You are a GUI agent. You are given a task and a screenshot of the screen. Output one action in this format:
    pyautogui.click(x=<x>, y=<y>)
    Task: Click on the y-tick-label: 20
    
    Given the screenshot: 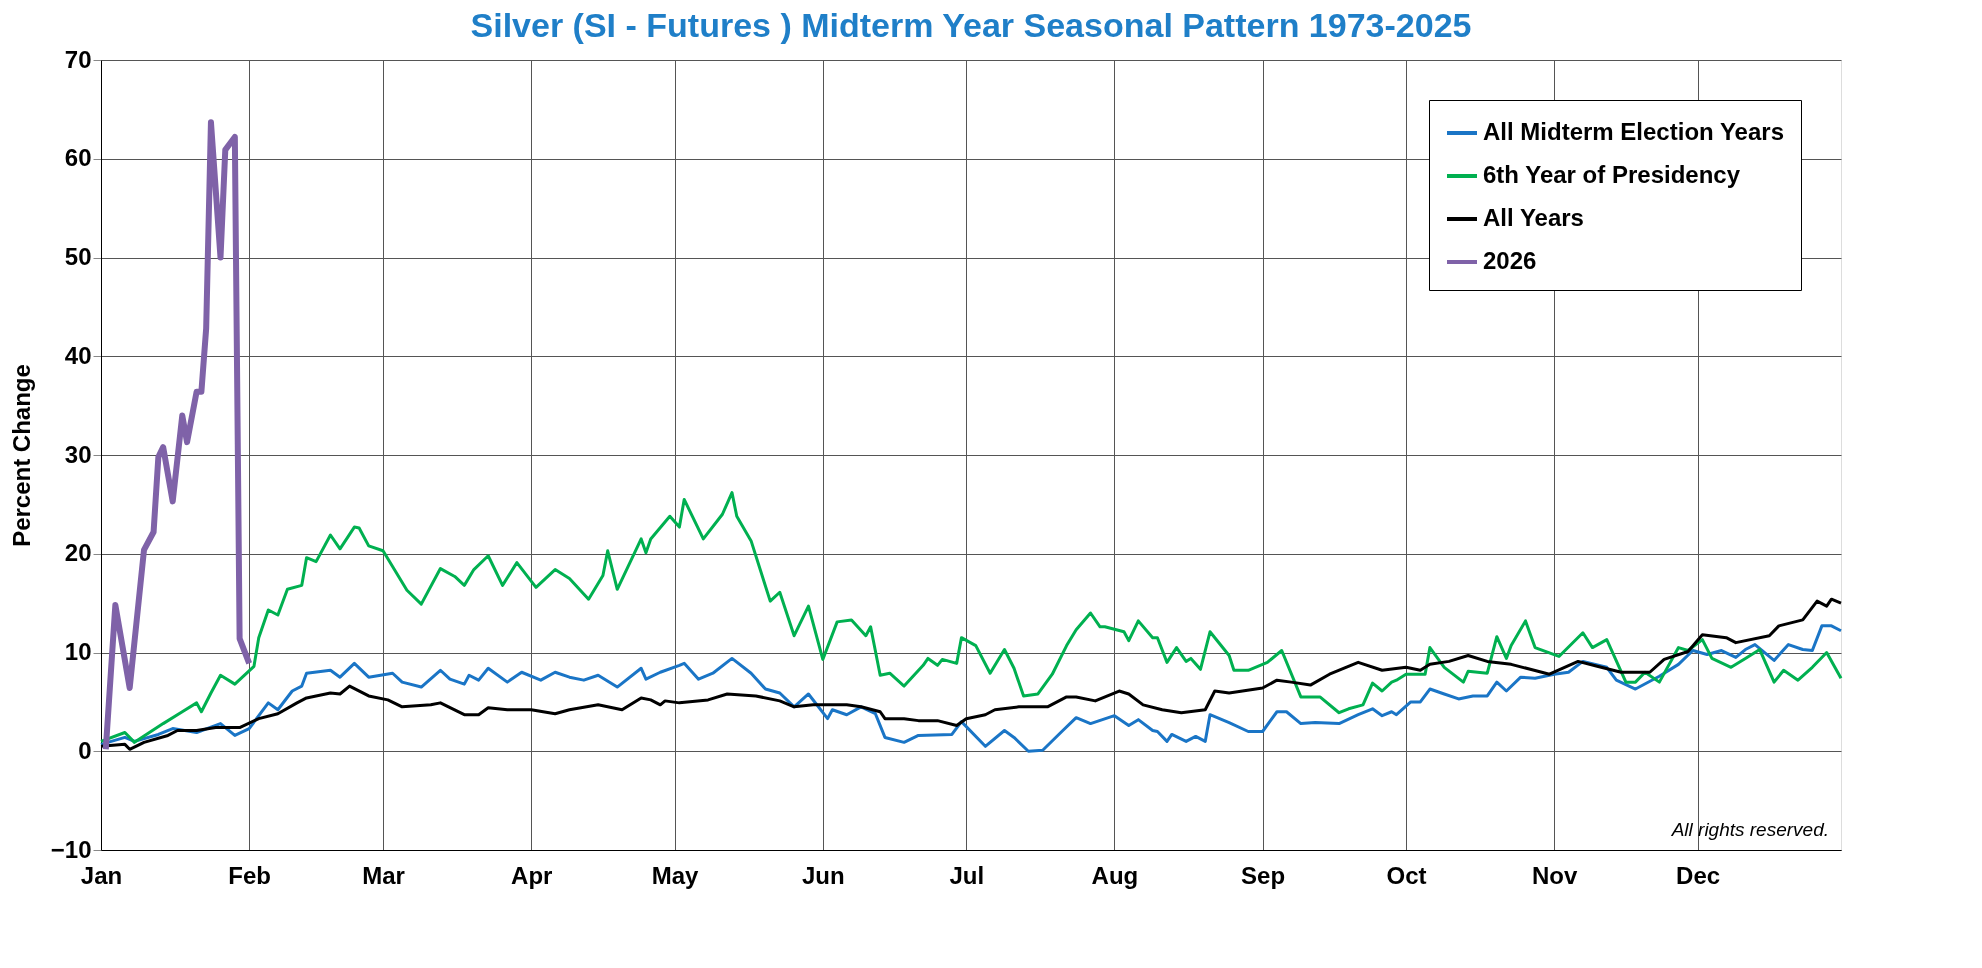 What is the action you would take?
    pyautogui.click(x=78, y=553)
    